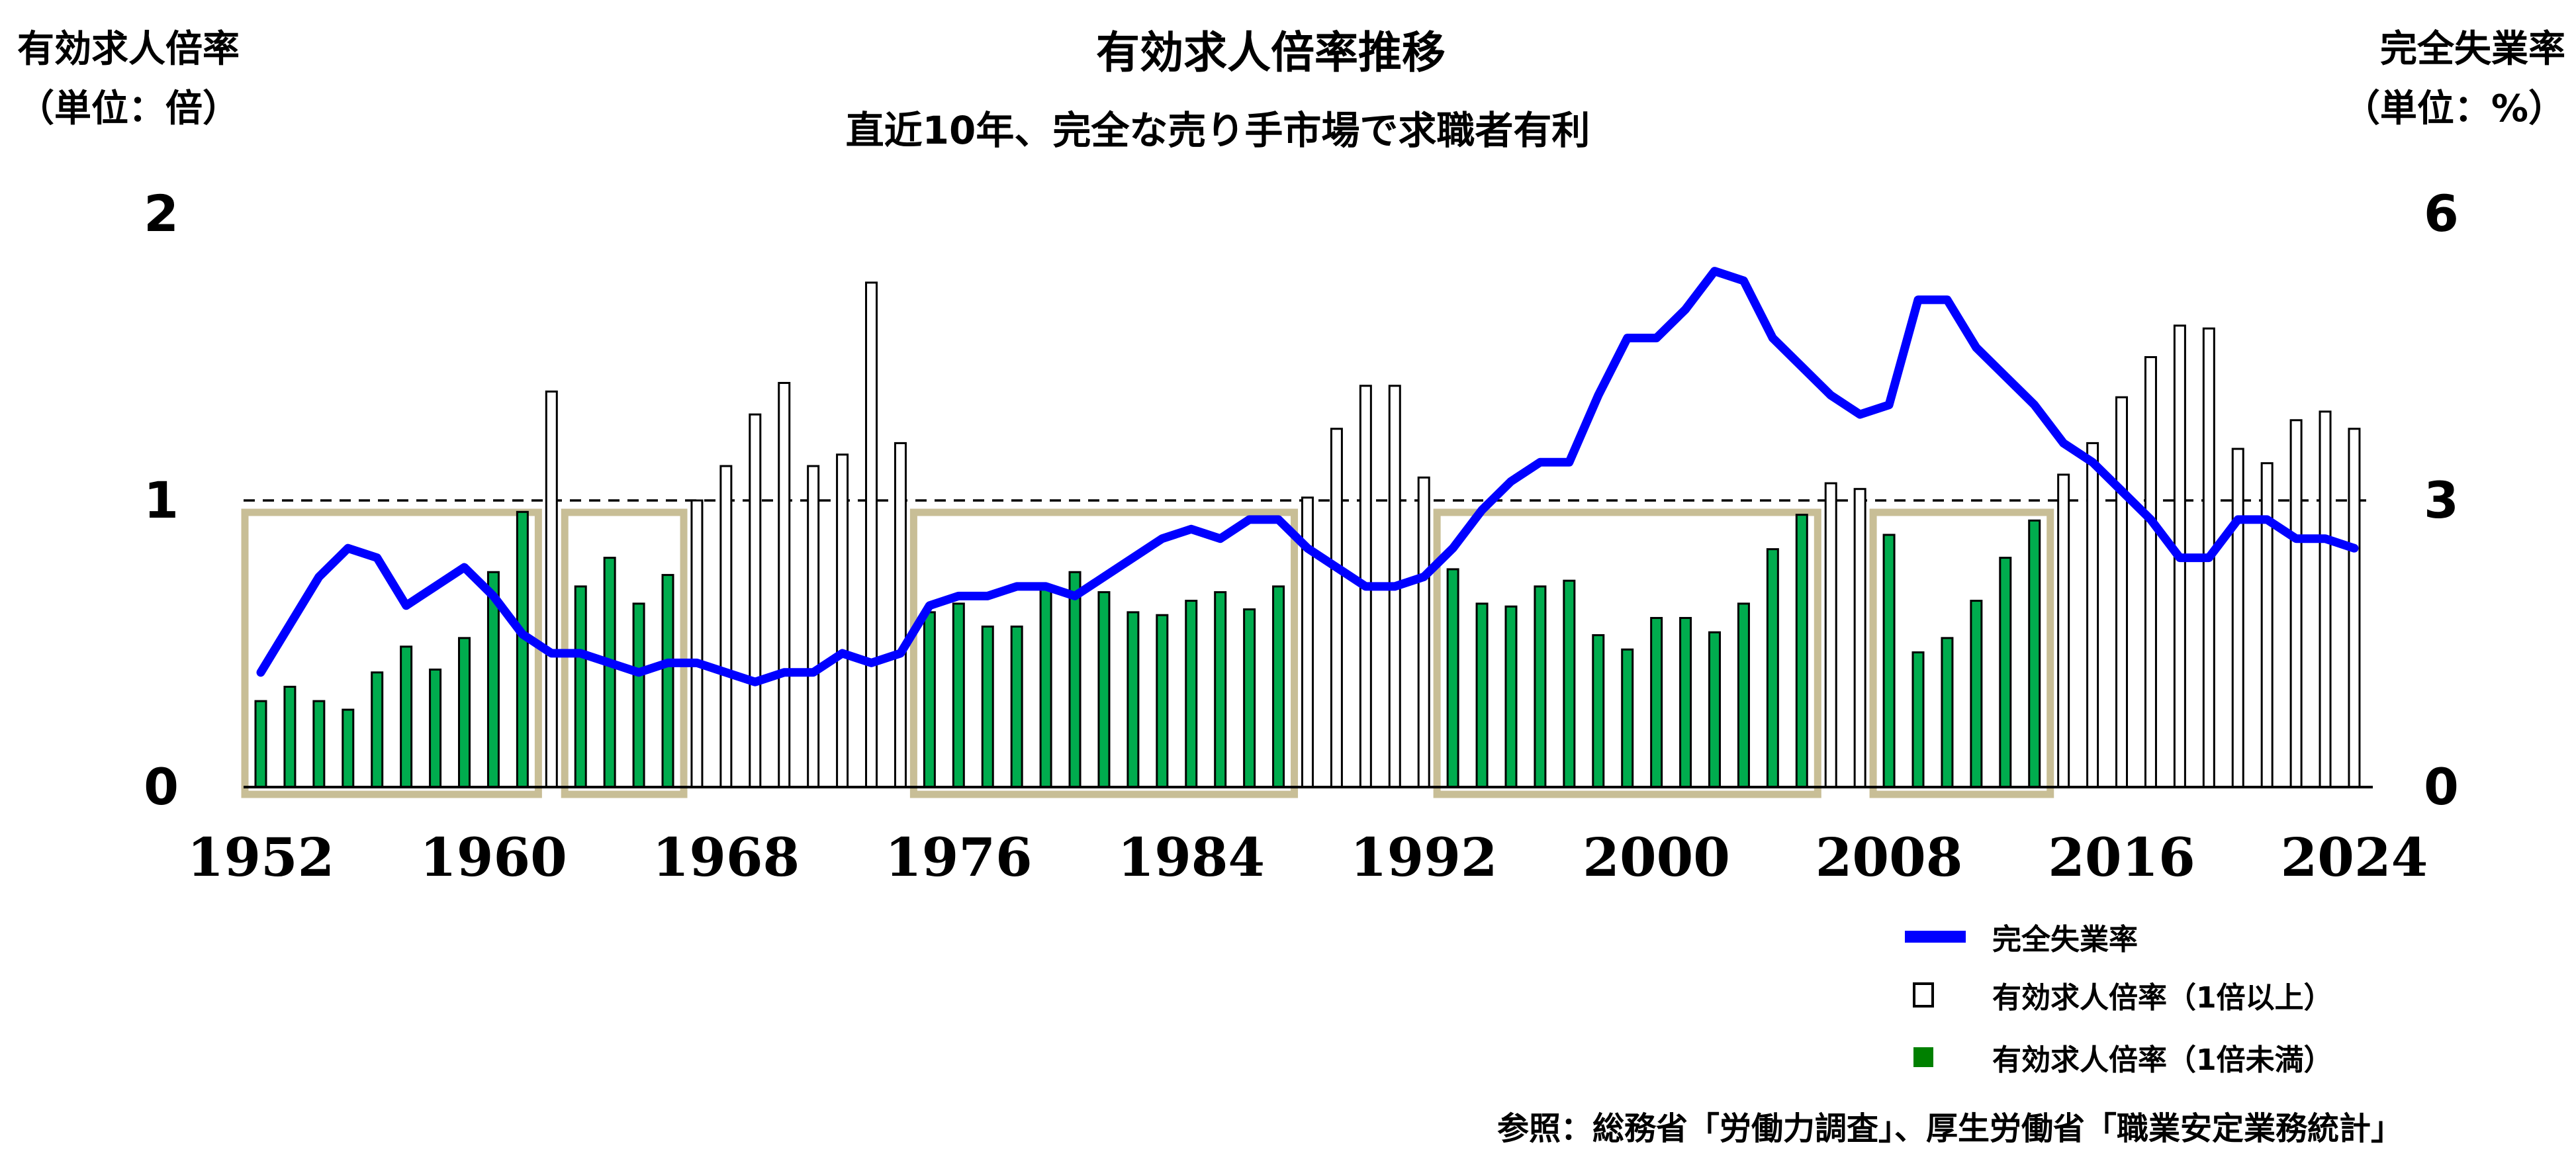 This screenshot has height=1175, width=2576. What do you see at coordinates (1801, 651) in the screenshot?
I see `bar-2005` at bounding box center [1801, 651].